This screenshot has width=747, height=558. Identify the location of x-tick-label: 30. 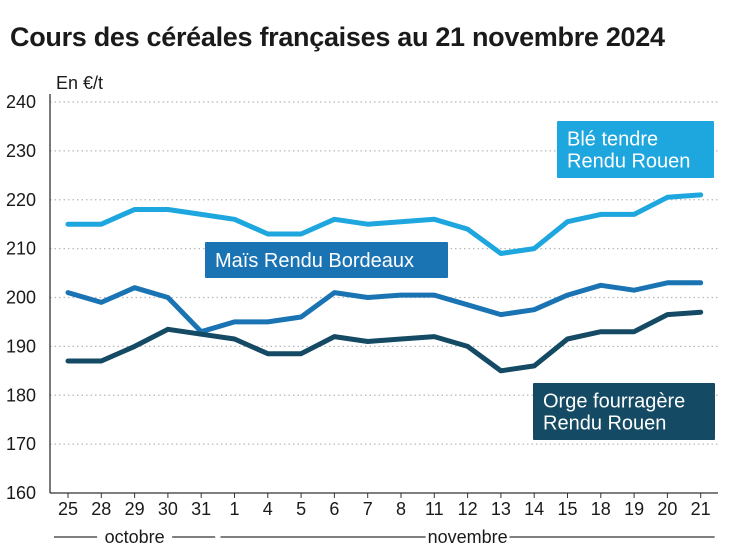
(168, 509).